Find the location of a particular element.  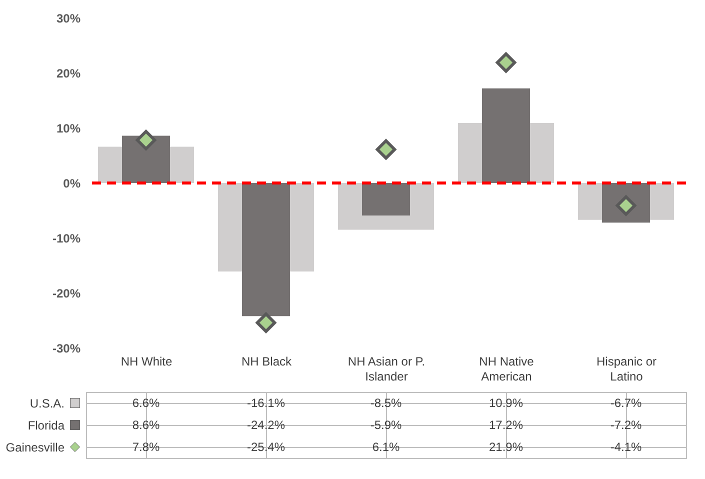

legend-label: U.S.A. is located at coordinates (47, 403).